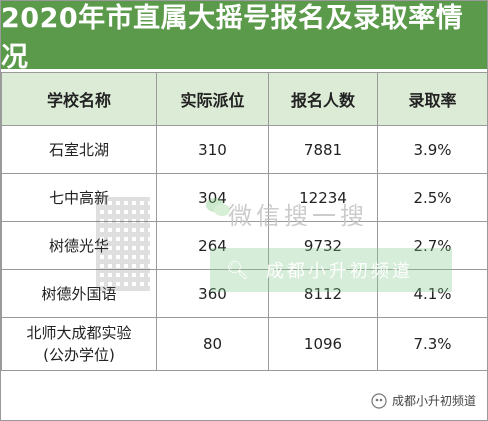 The image size is (488, 421). What do you see at coordinates (212, 99) in the screenshot?
I see `header-actual: 实际派位` at bounding box center [212, 99].